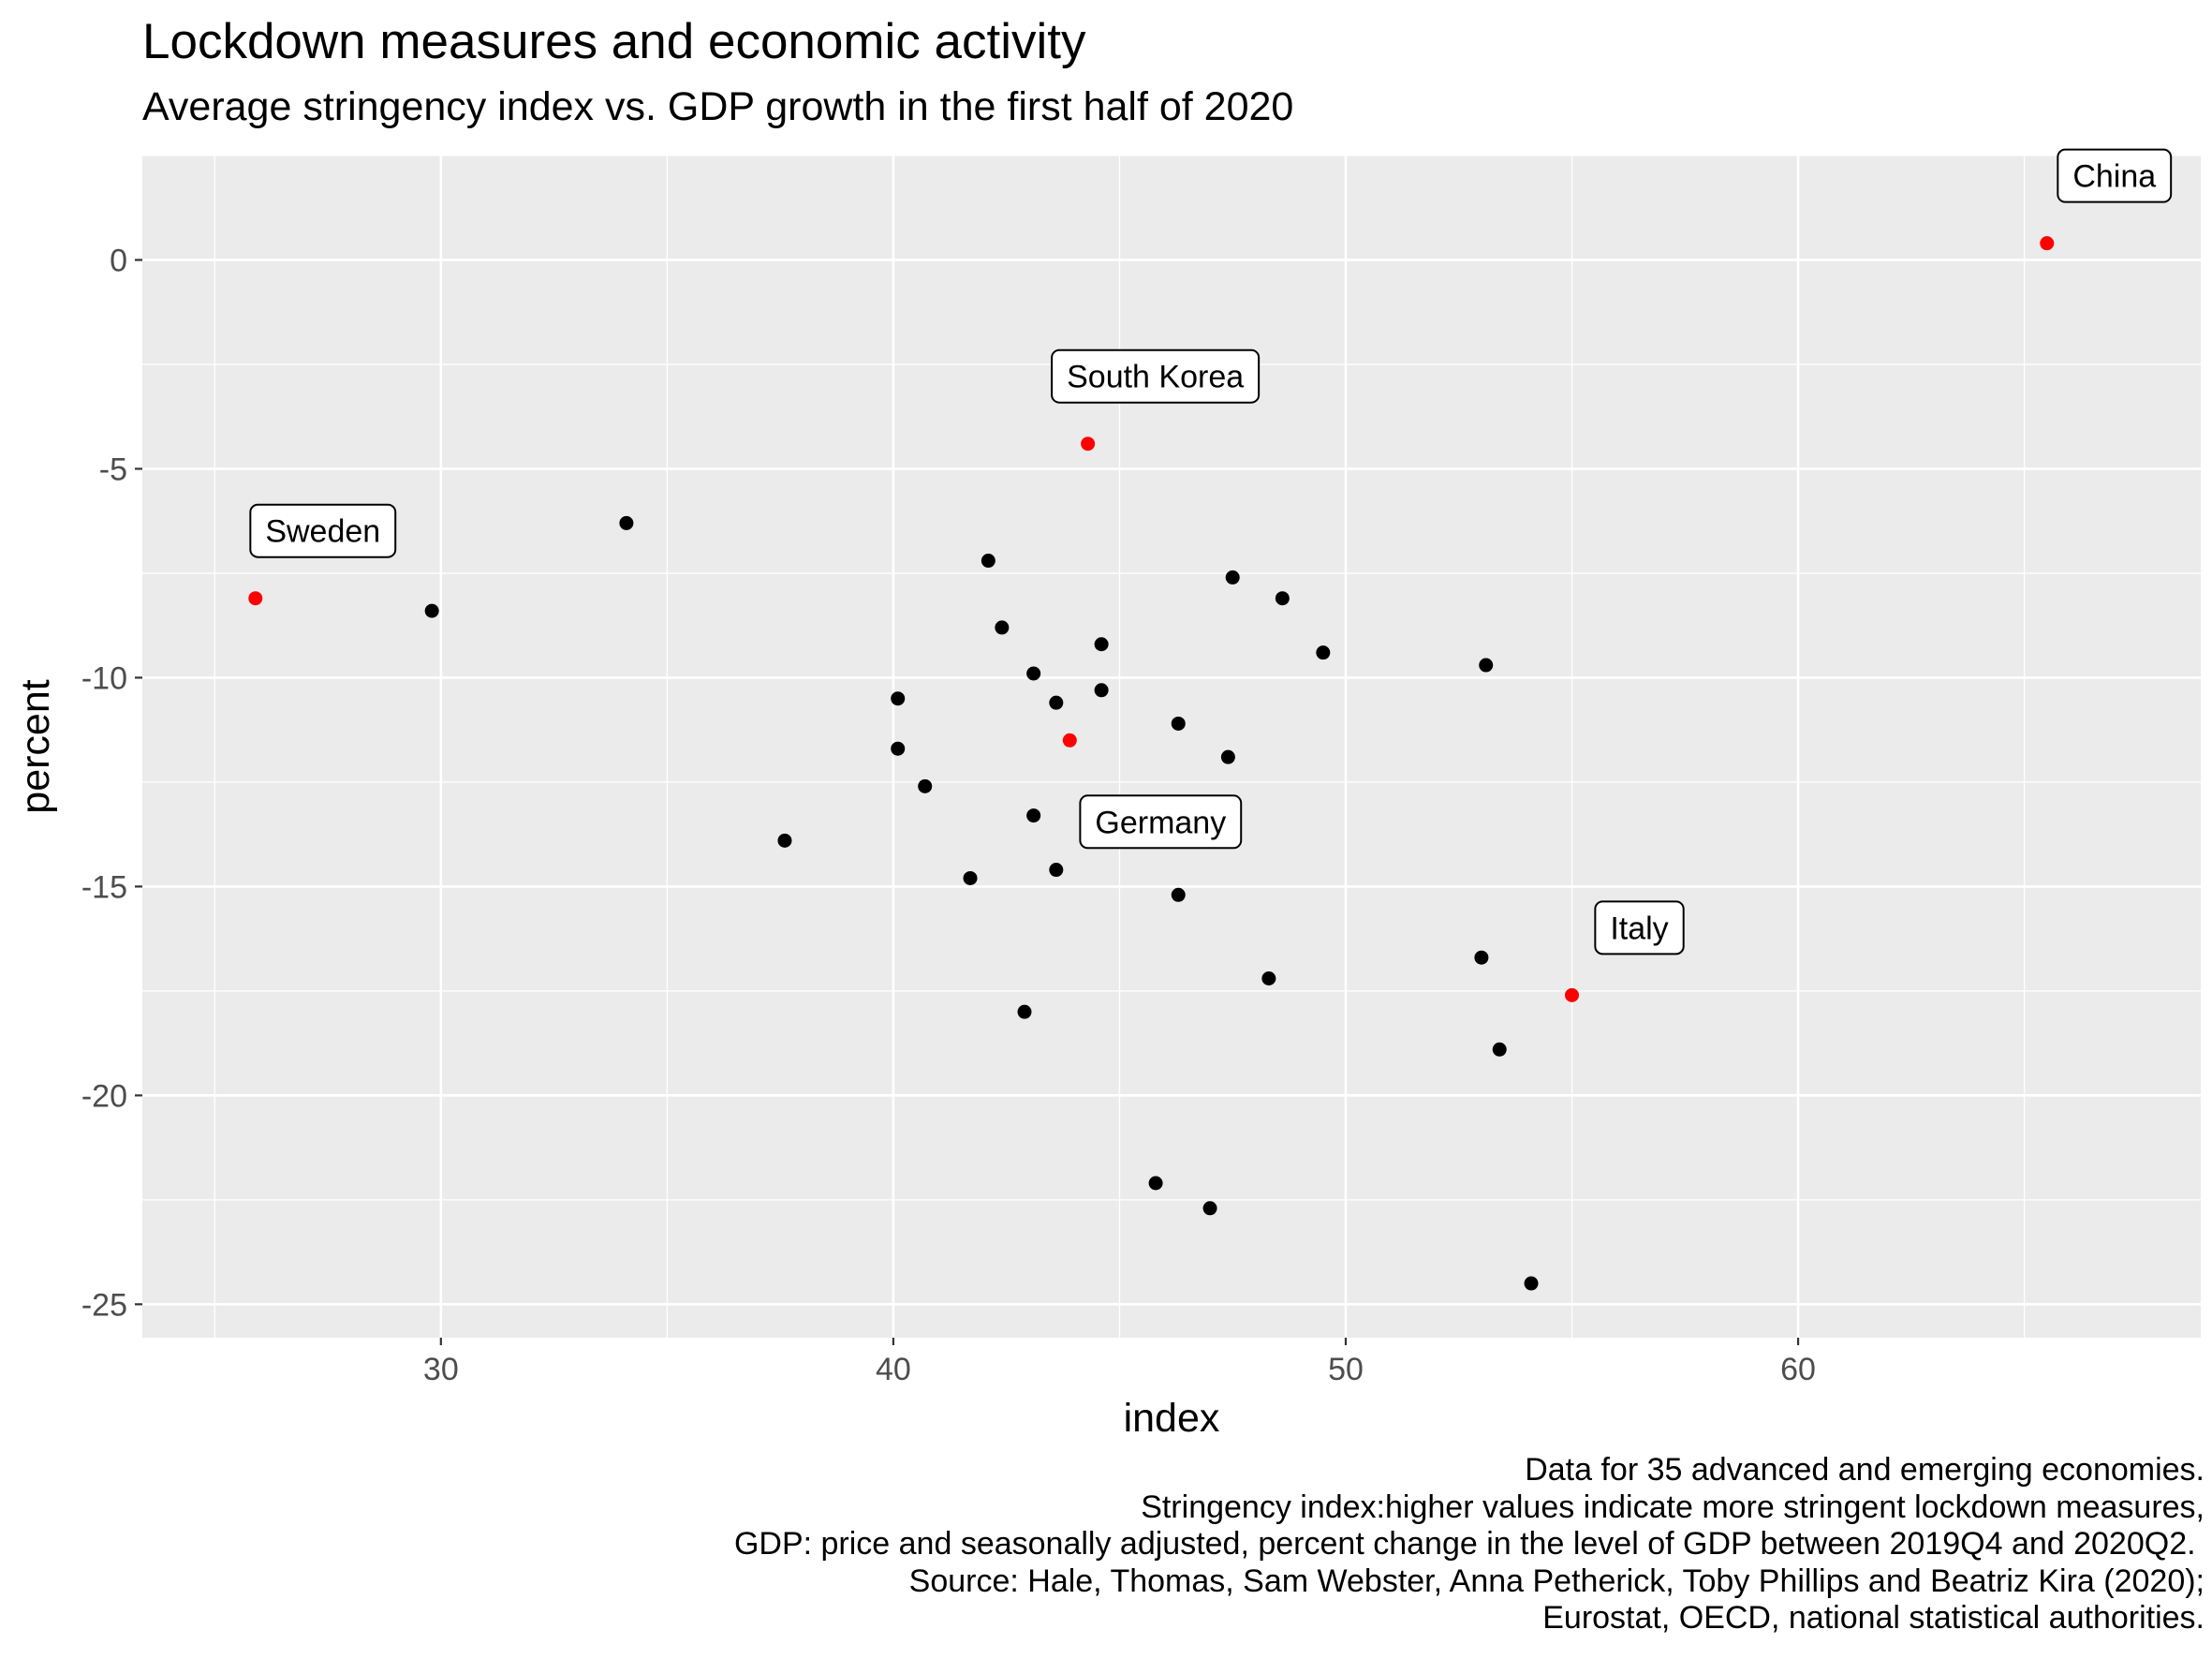 This screenshot has height=1659, width=2212. I want to click on point-label-text: Germany, so click(1160, 823).